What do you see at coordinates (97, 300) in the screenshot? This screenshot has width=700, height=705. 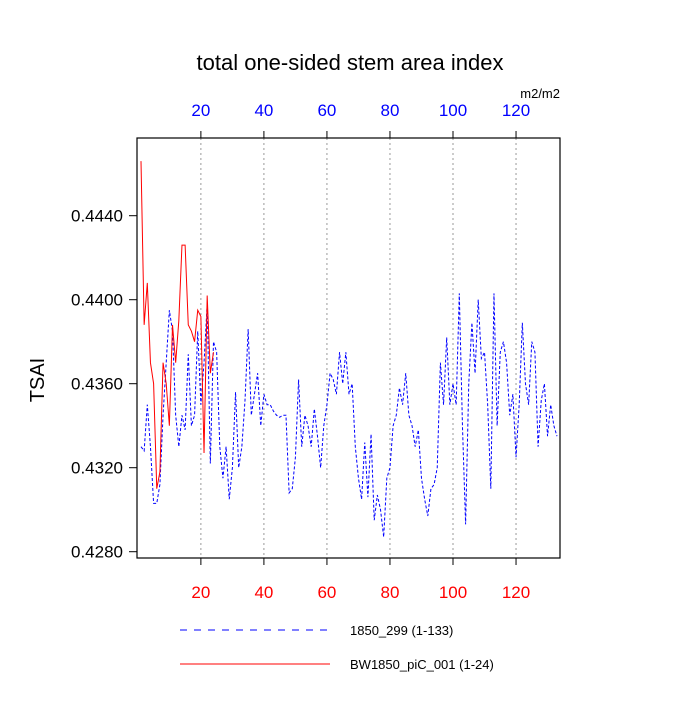 I see `y-tick-label: 0.4400` at bounding box center [97, 300].